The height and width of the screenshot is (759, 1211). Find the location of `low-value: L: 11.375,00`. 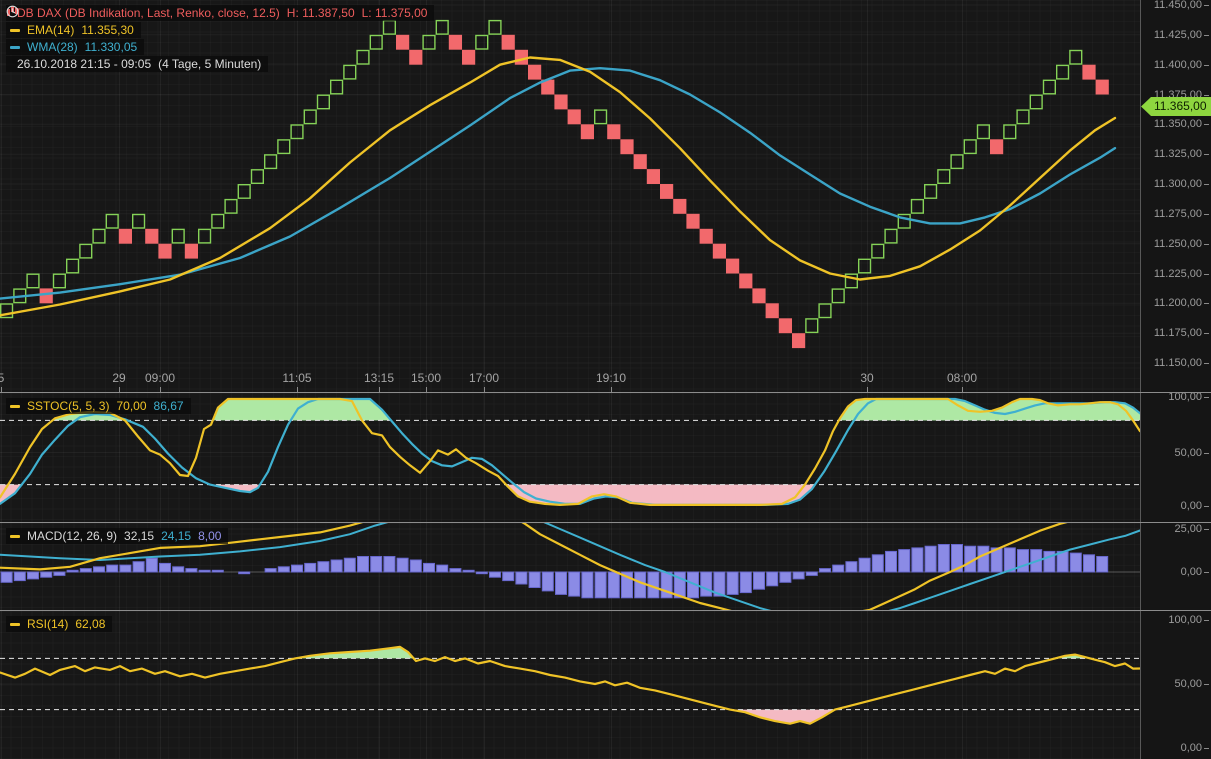

low-value: L: 11.375,00 is located at coordinates (394, 13).